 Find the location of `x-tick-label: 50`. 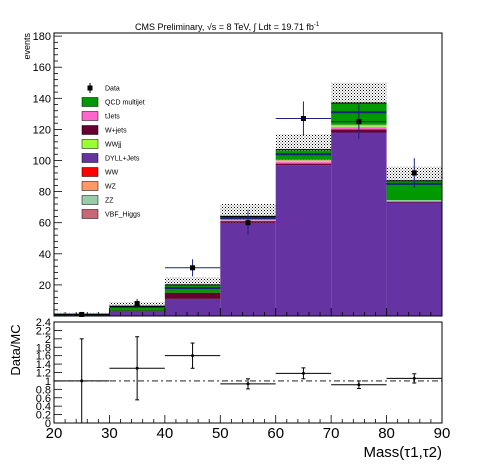

x-tick-label: 50 is located at coordinates (220, 433).